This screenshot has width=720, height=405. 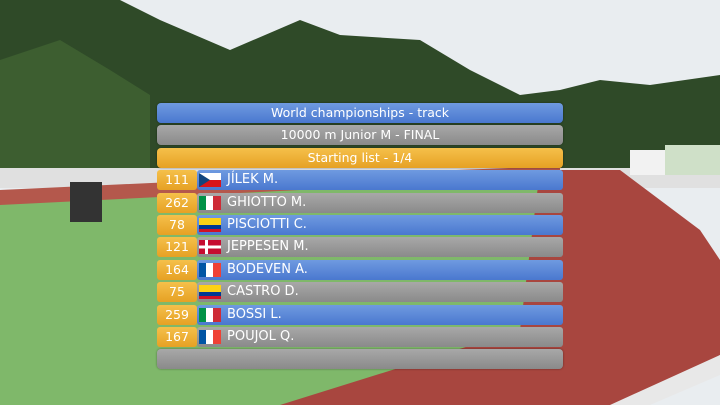 What do you see at coordinates (177, 292) in the screenshot?
I see `bib-number: 75` at bounding box center [177, 292].